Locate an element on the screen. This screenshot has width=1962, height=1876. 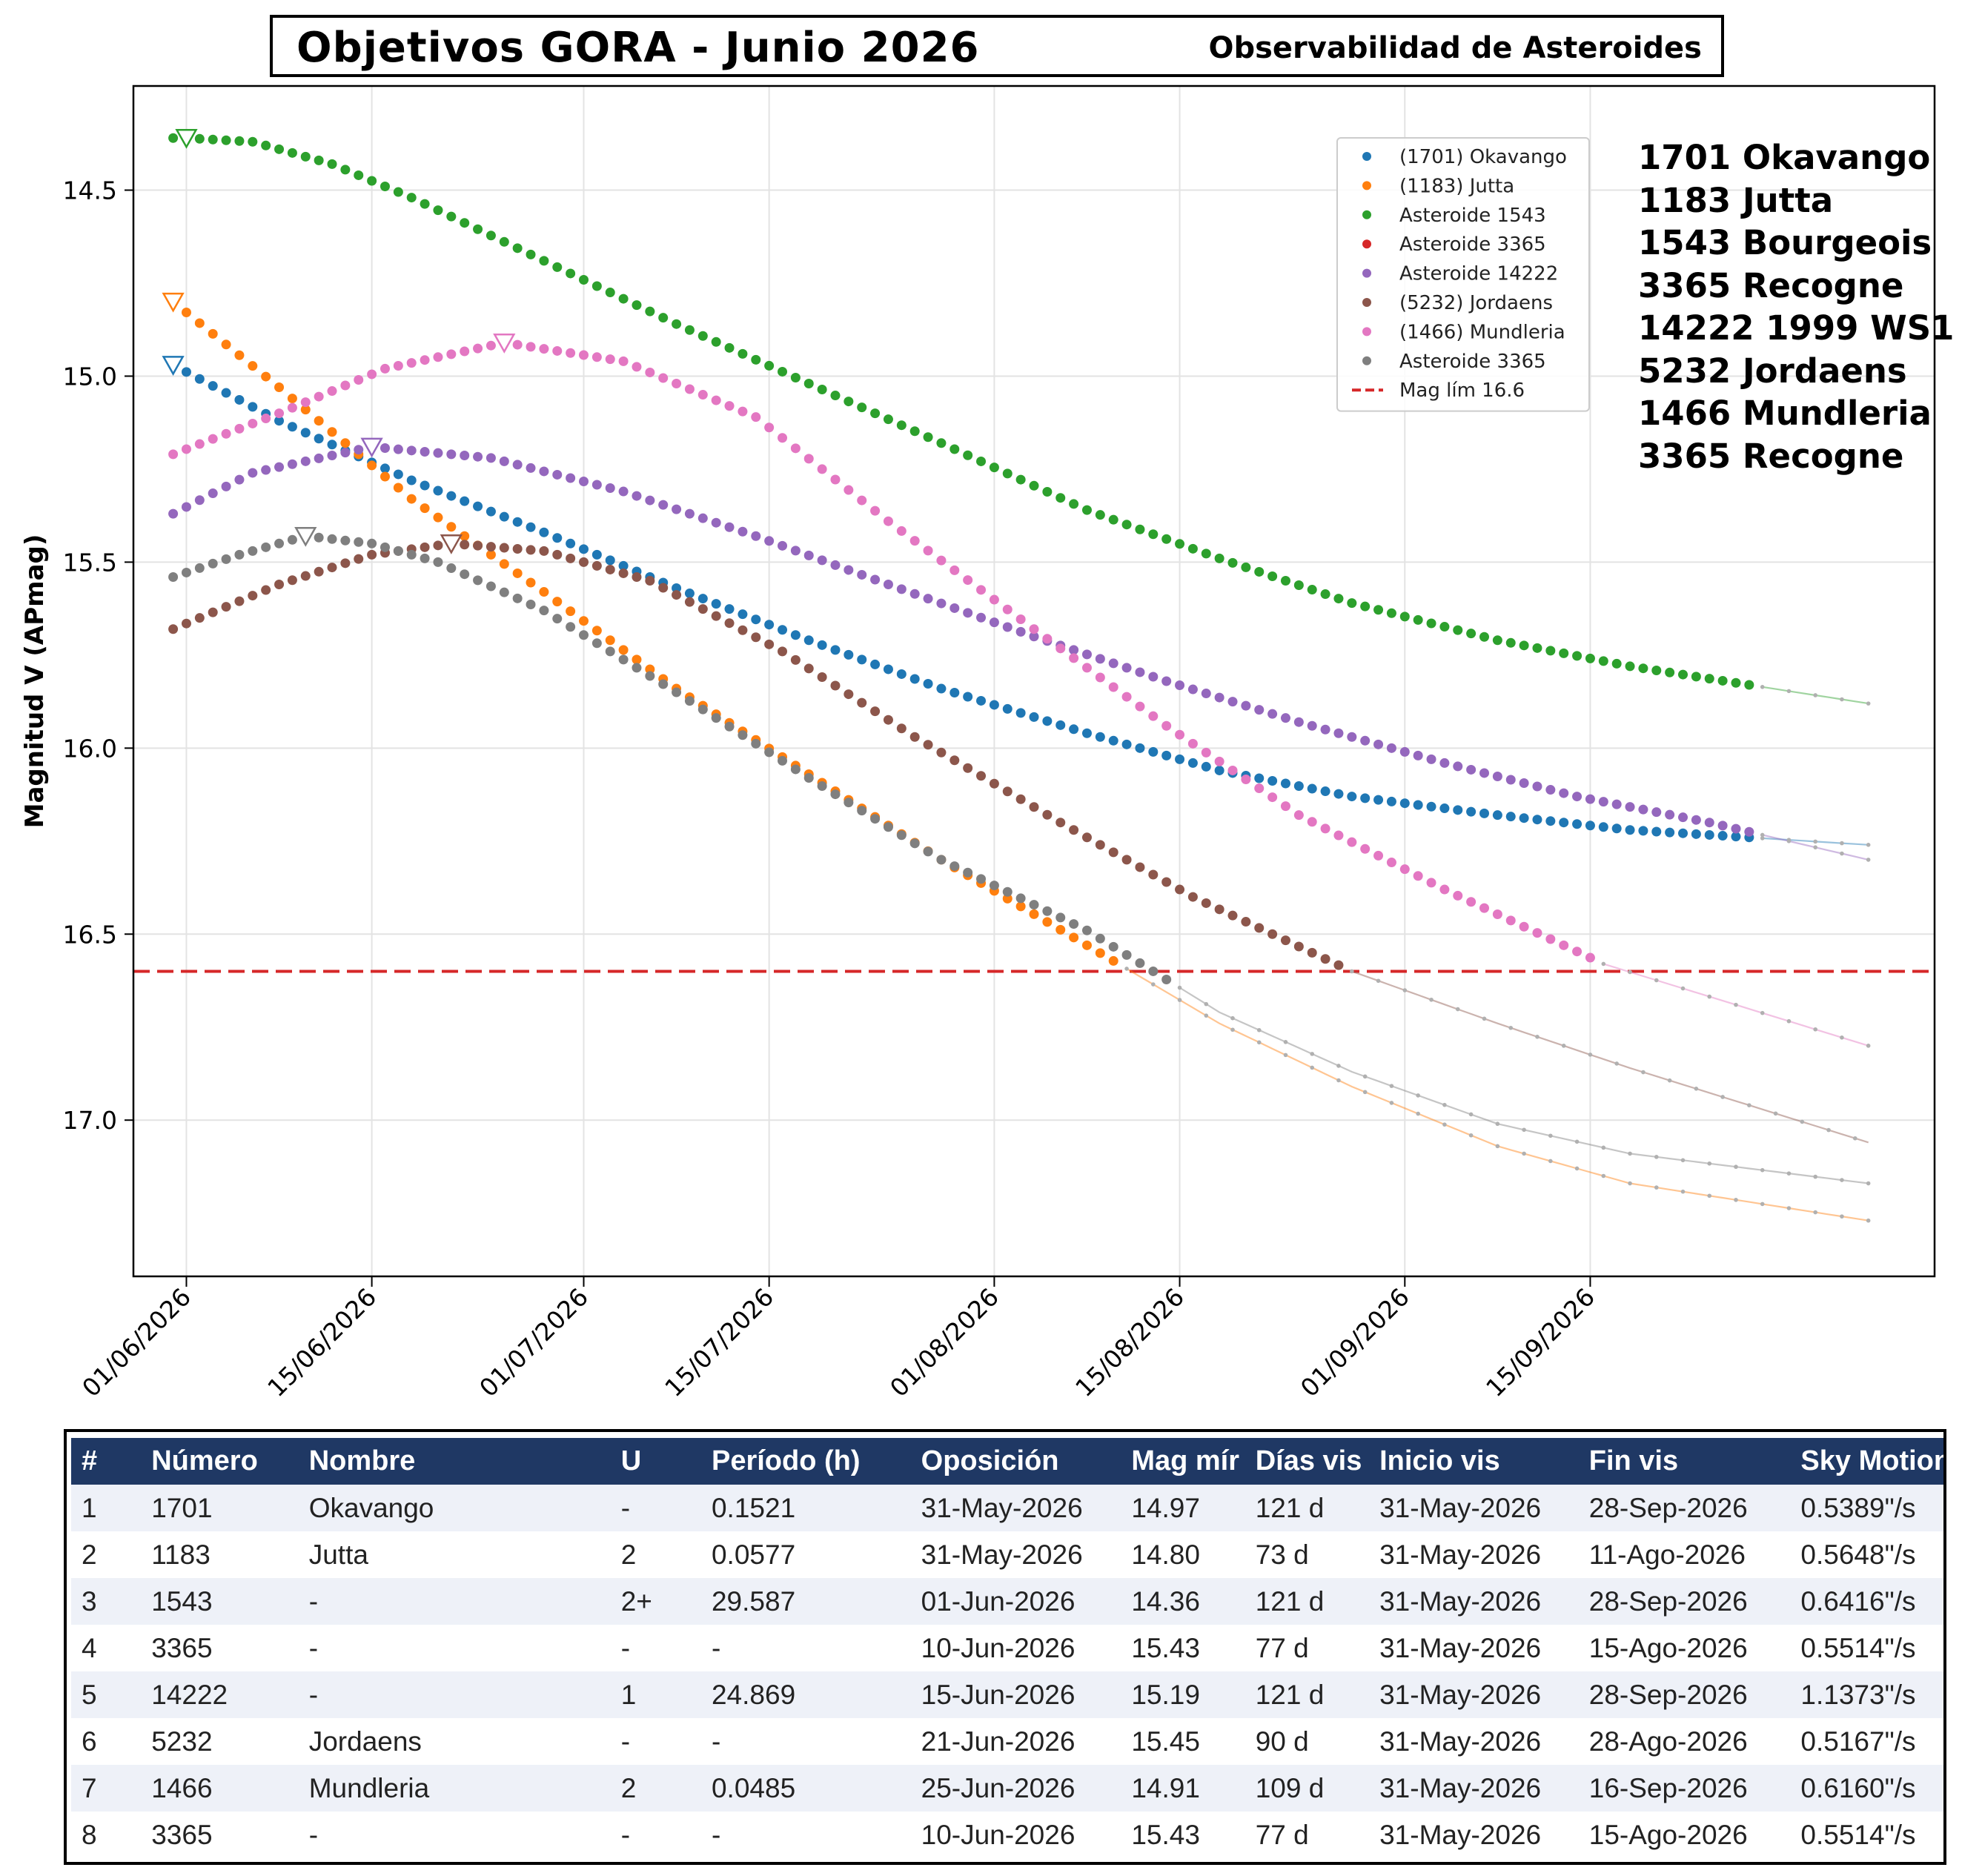
table-cell: 0.6416"/s is located at coordinates (1866, 1601).